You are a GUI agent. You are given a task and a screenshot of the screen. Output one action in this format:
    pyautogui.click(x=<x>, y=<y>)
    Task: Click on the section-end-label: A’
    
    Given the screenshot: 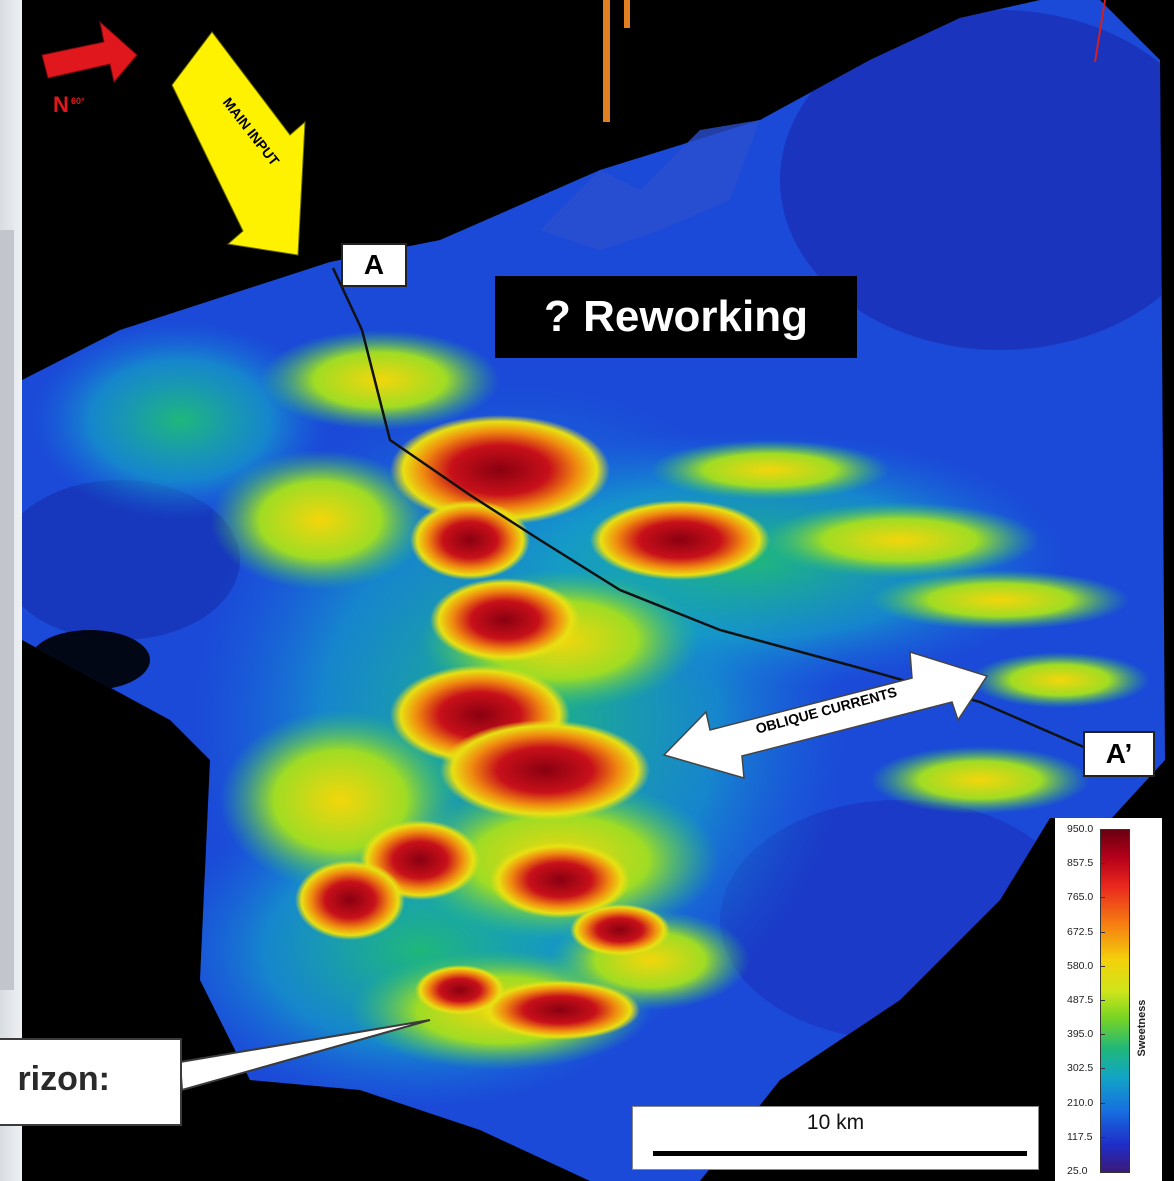 What is the action you would take?
    pyautogui.click(x=1119, y=754)
    